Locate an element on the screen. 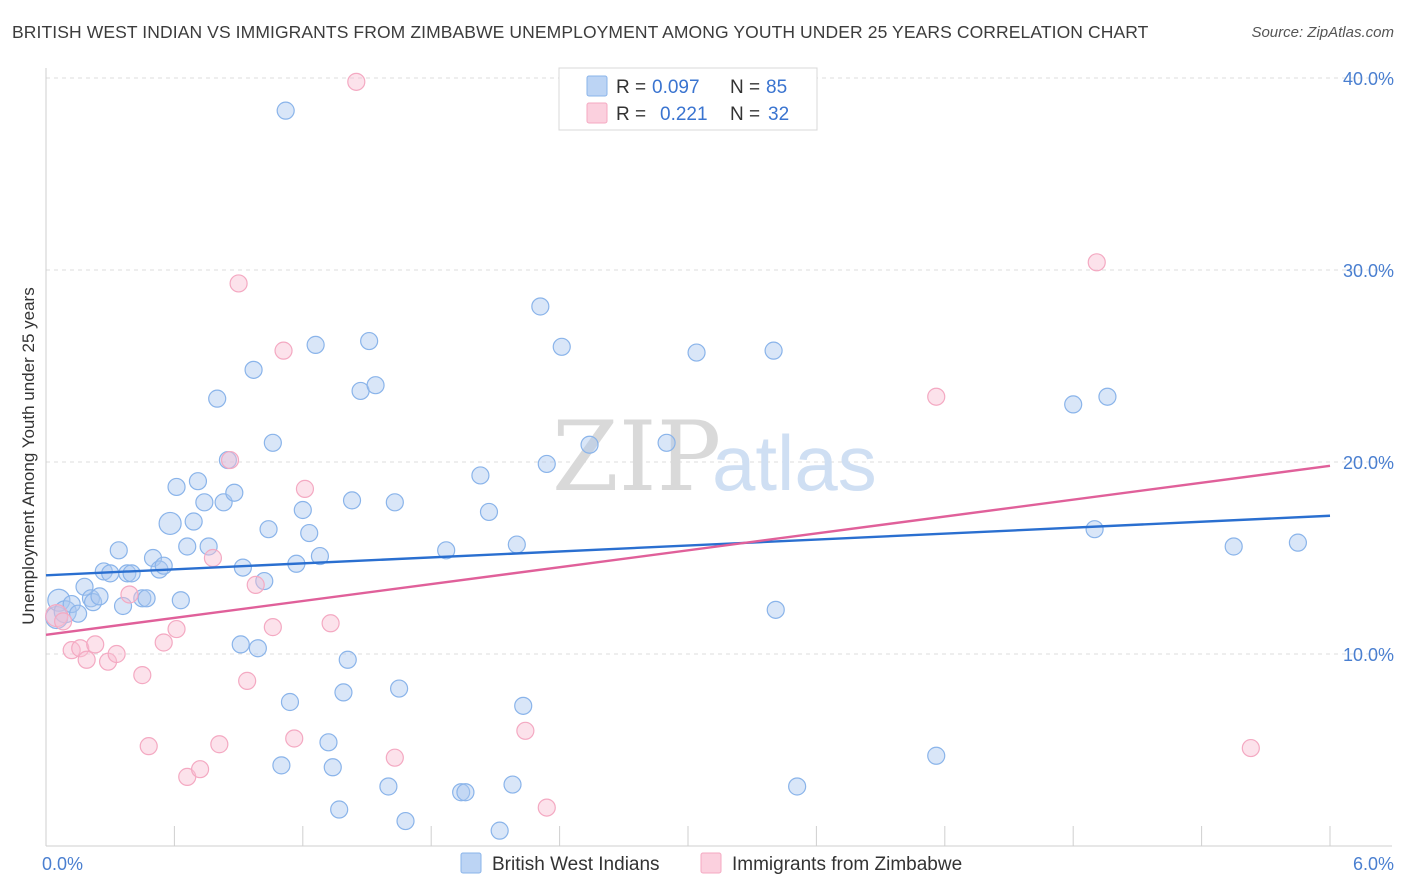 This screenshot has height=892, width=1406. legend-r-label-1: R = is located at coordinates (631, 87).